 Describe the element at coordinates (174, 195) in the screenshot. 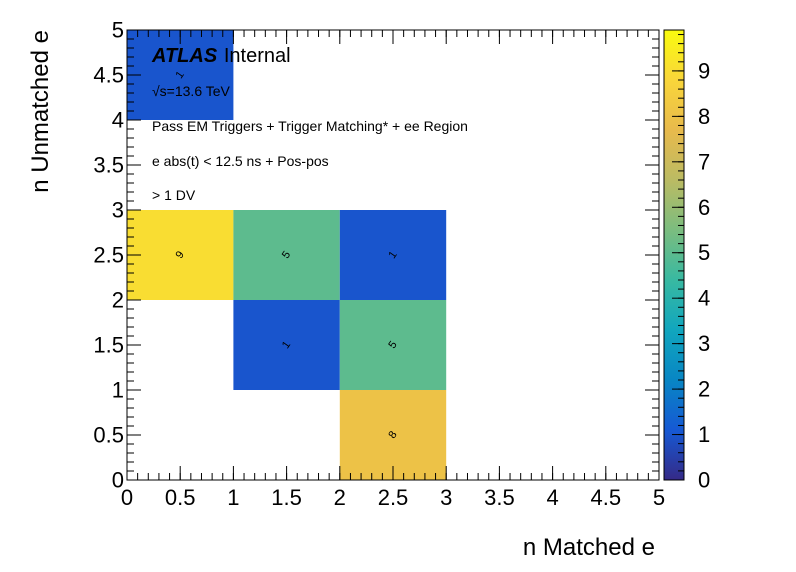

I see `selection-label-3: > 1 DV` at that location.